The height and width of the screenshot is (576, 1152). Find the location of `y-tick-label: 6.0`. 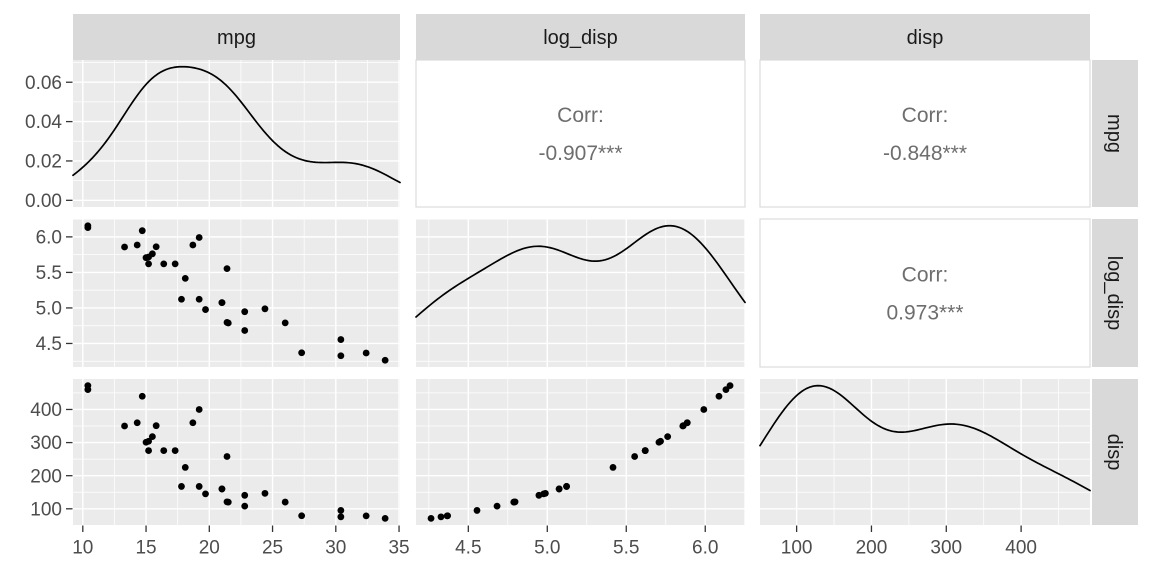

y-tick-label: 6.0 is located at coordinates (49, 238).